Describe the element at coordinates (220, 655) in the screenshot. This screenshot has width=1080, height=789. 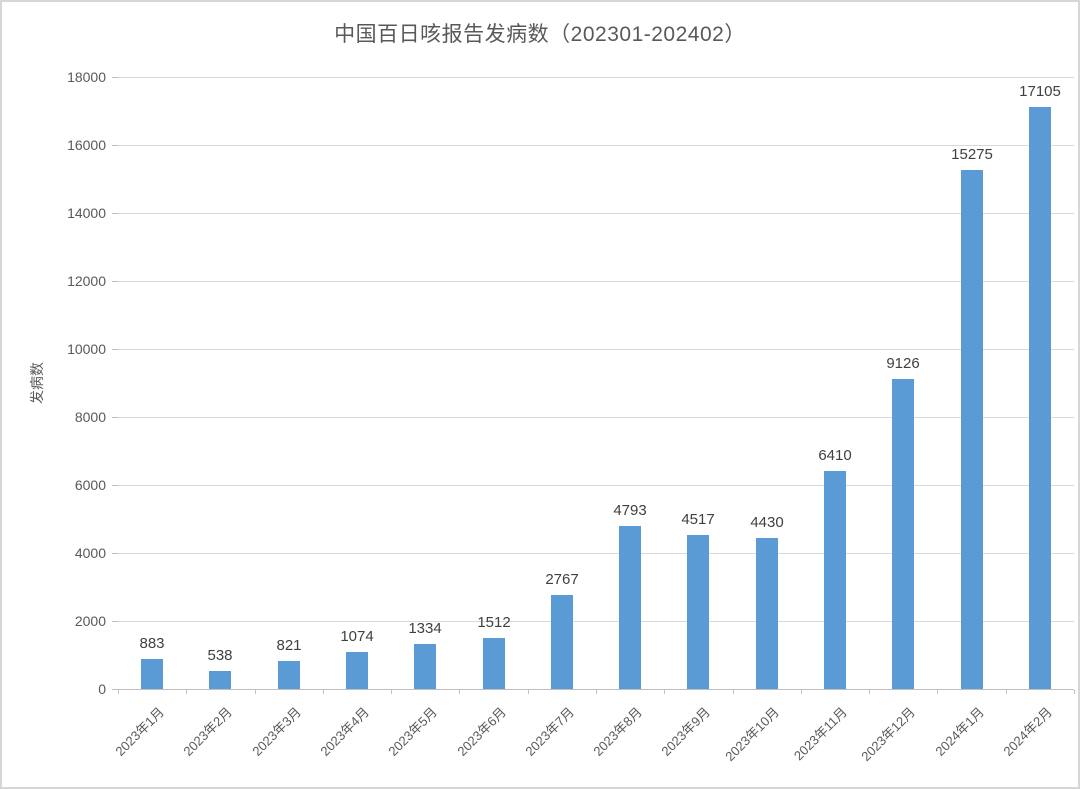
I see `bar-value-label: 538` at that location.